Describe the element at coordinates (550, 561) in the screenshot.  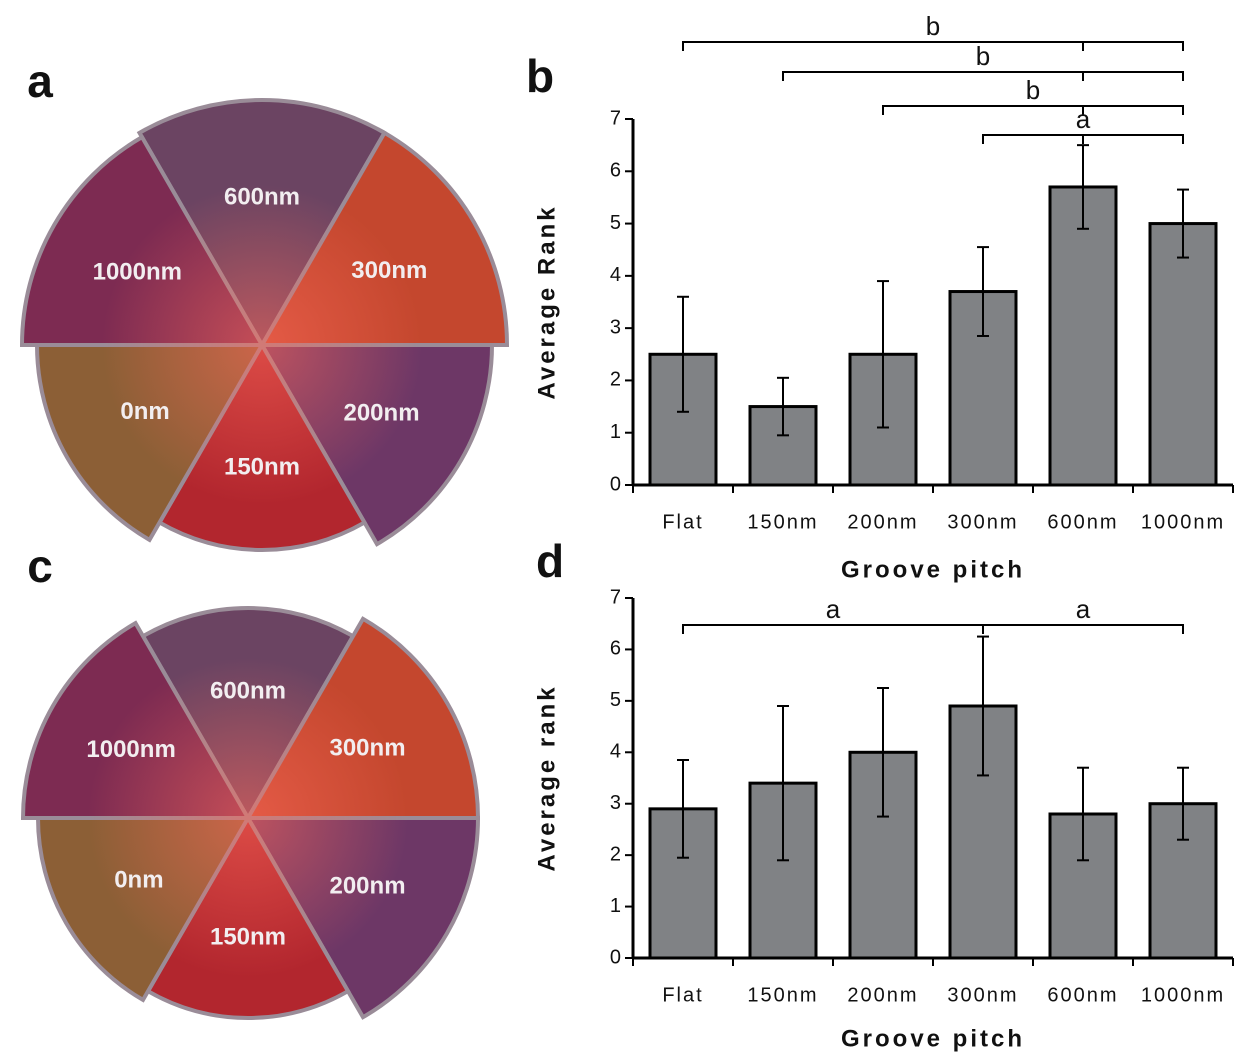
I see `panel-label: d` at that location.